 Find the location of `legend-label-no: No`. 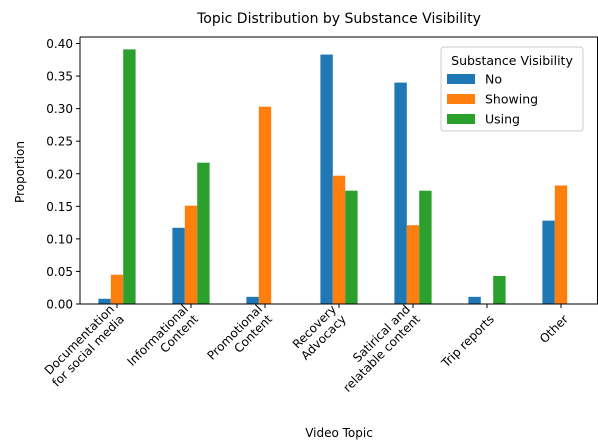

legend-label-no: No is located at coordinates (493, 79).